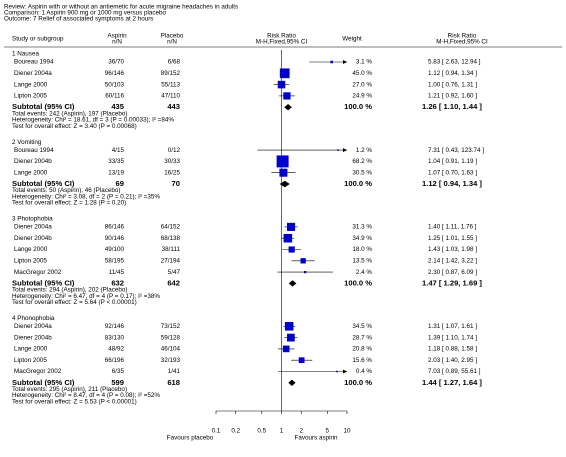  I want to click on study-name: MacGregor 2002, so click(38, 272).